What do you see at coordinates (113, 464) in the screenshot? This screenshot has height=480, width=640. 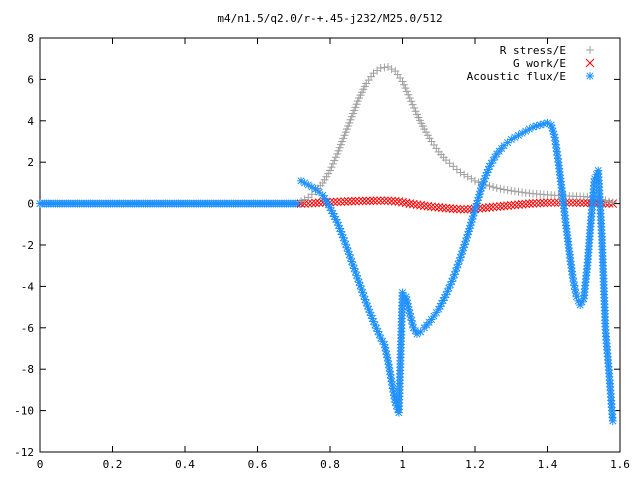 I see `x-tick-label: 0.2` at bounding box center [113, 464].